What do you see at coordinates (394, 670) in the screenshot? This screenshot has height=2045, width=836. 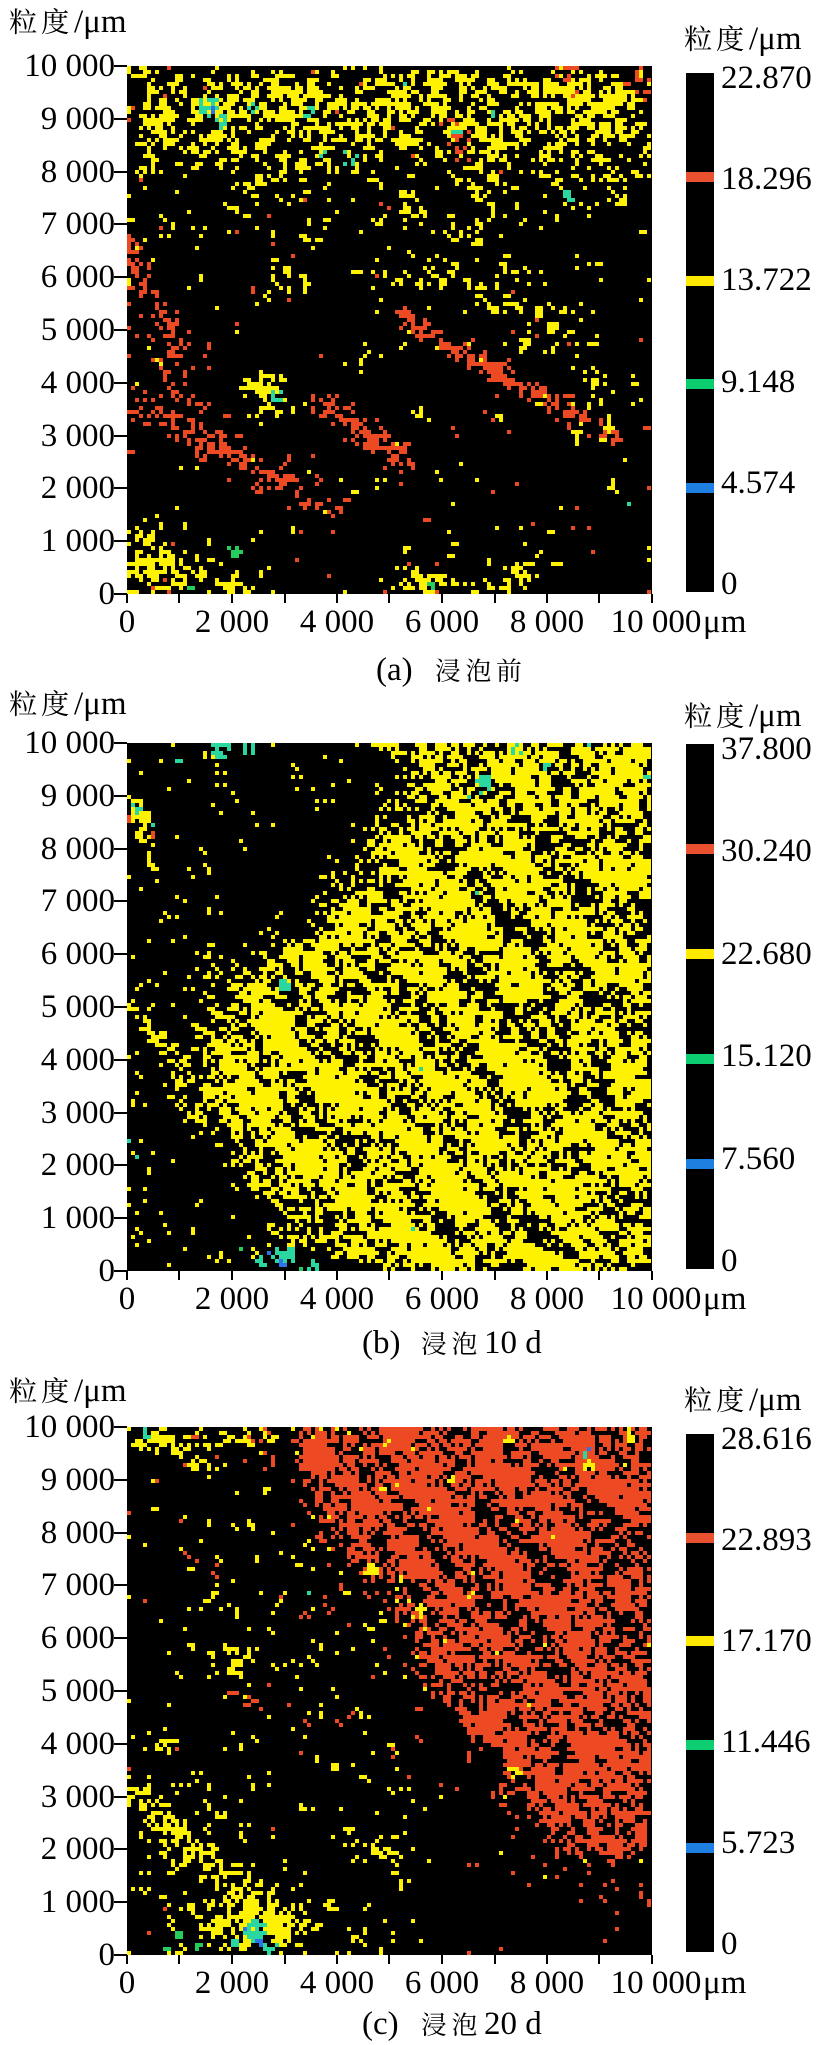 I see `svg-text: (a)` at bounding box center [394, 670].